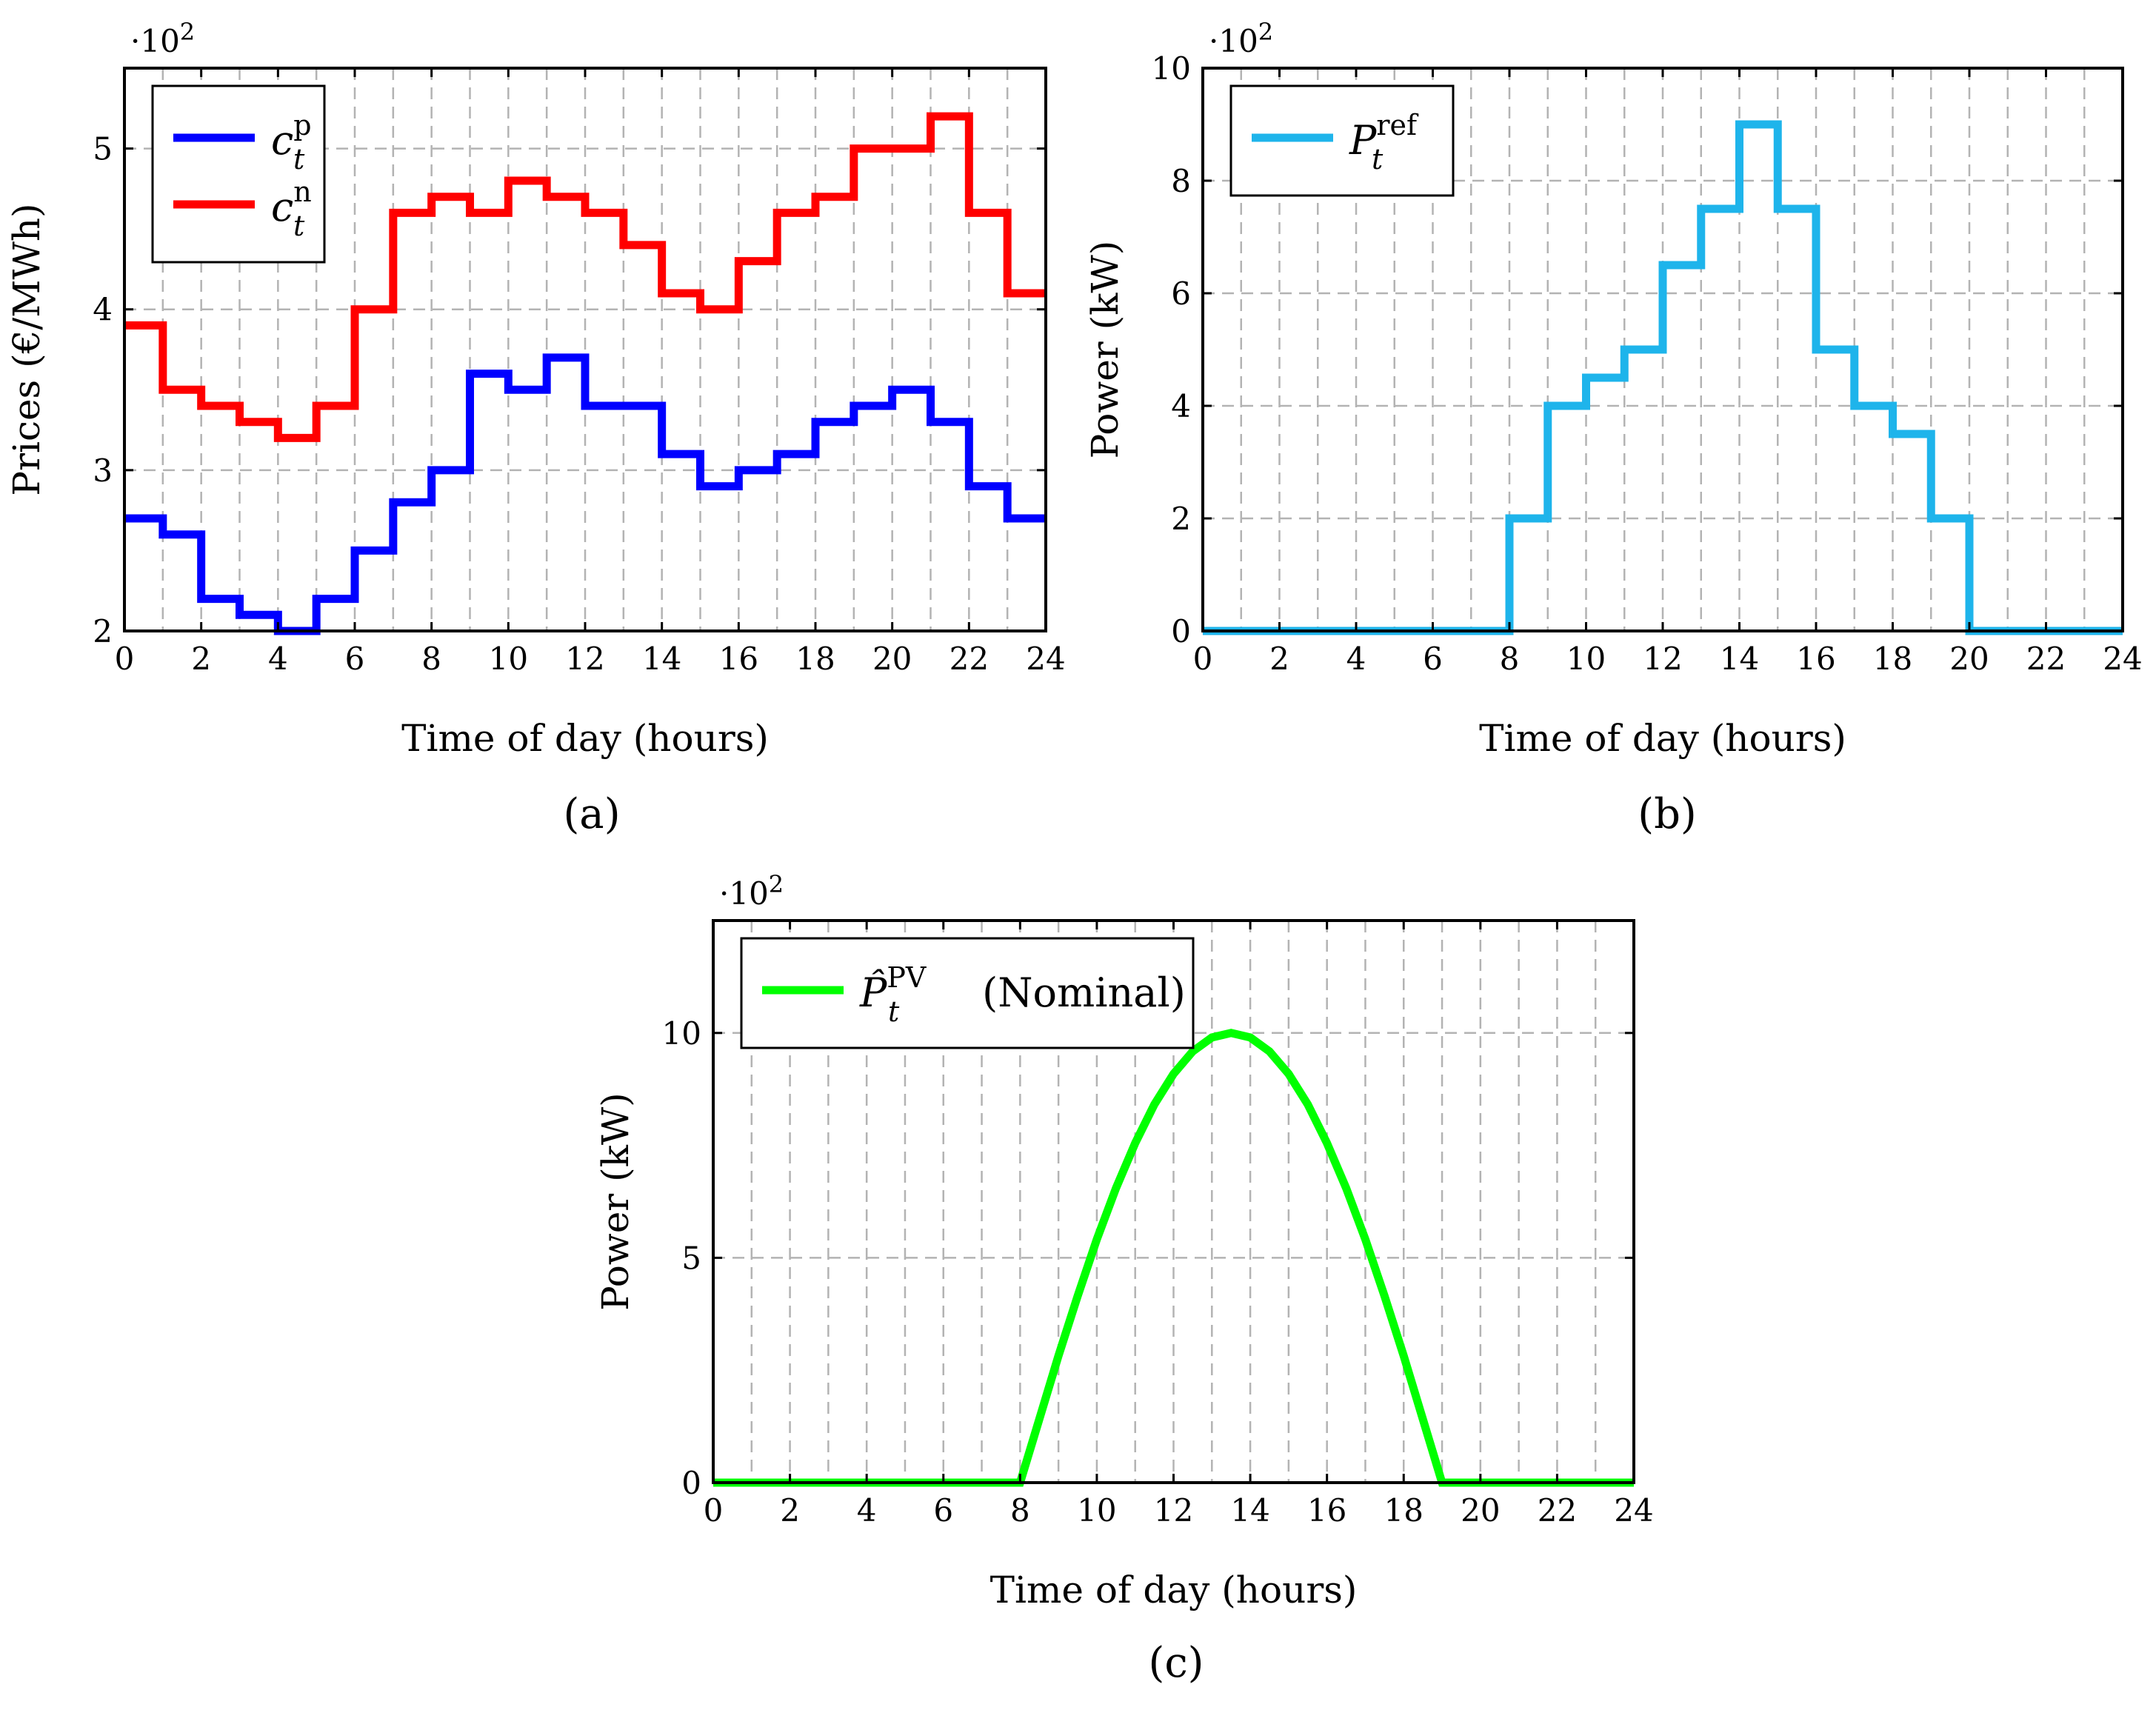  Describe the element at coordinates (1077, 992) in the screenshot. I see `legend-suffix: (Nominal)` at that location.